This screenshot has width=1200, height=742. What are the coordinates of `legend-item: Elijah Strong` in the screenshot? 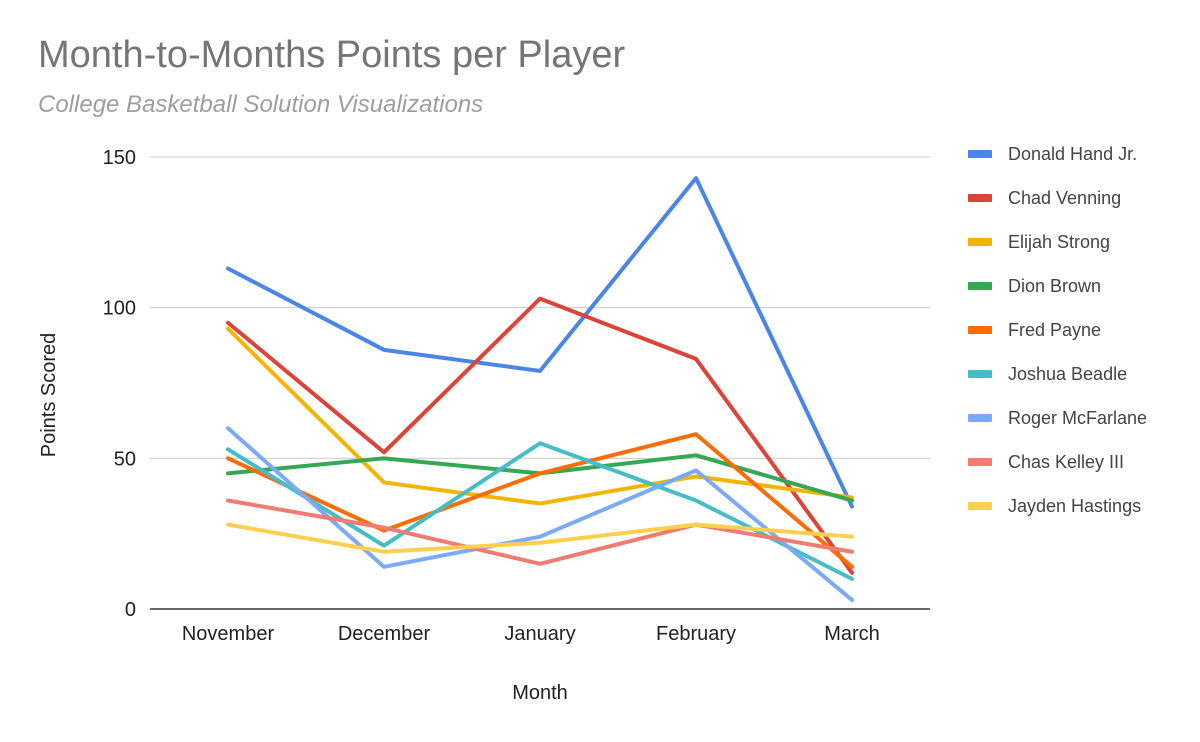 It's located at (1039, 242).